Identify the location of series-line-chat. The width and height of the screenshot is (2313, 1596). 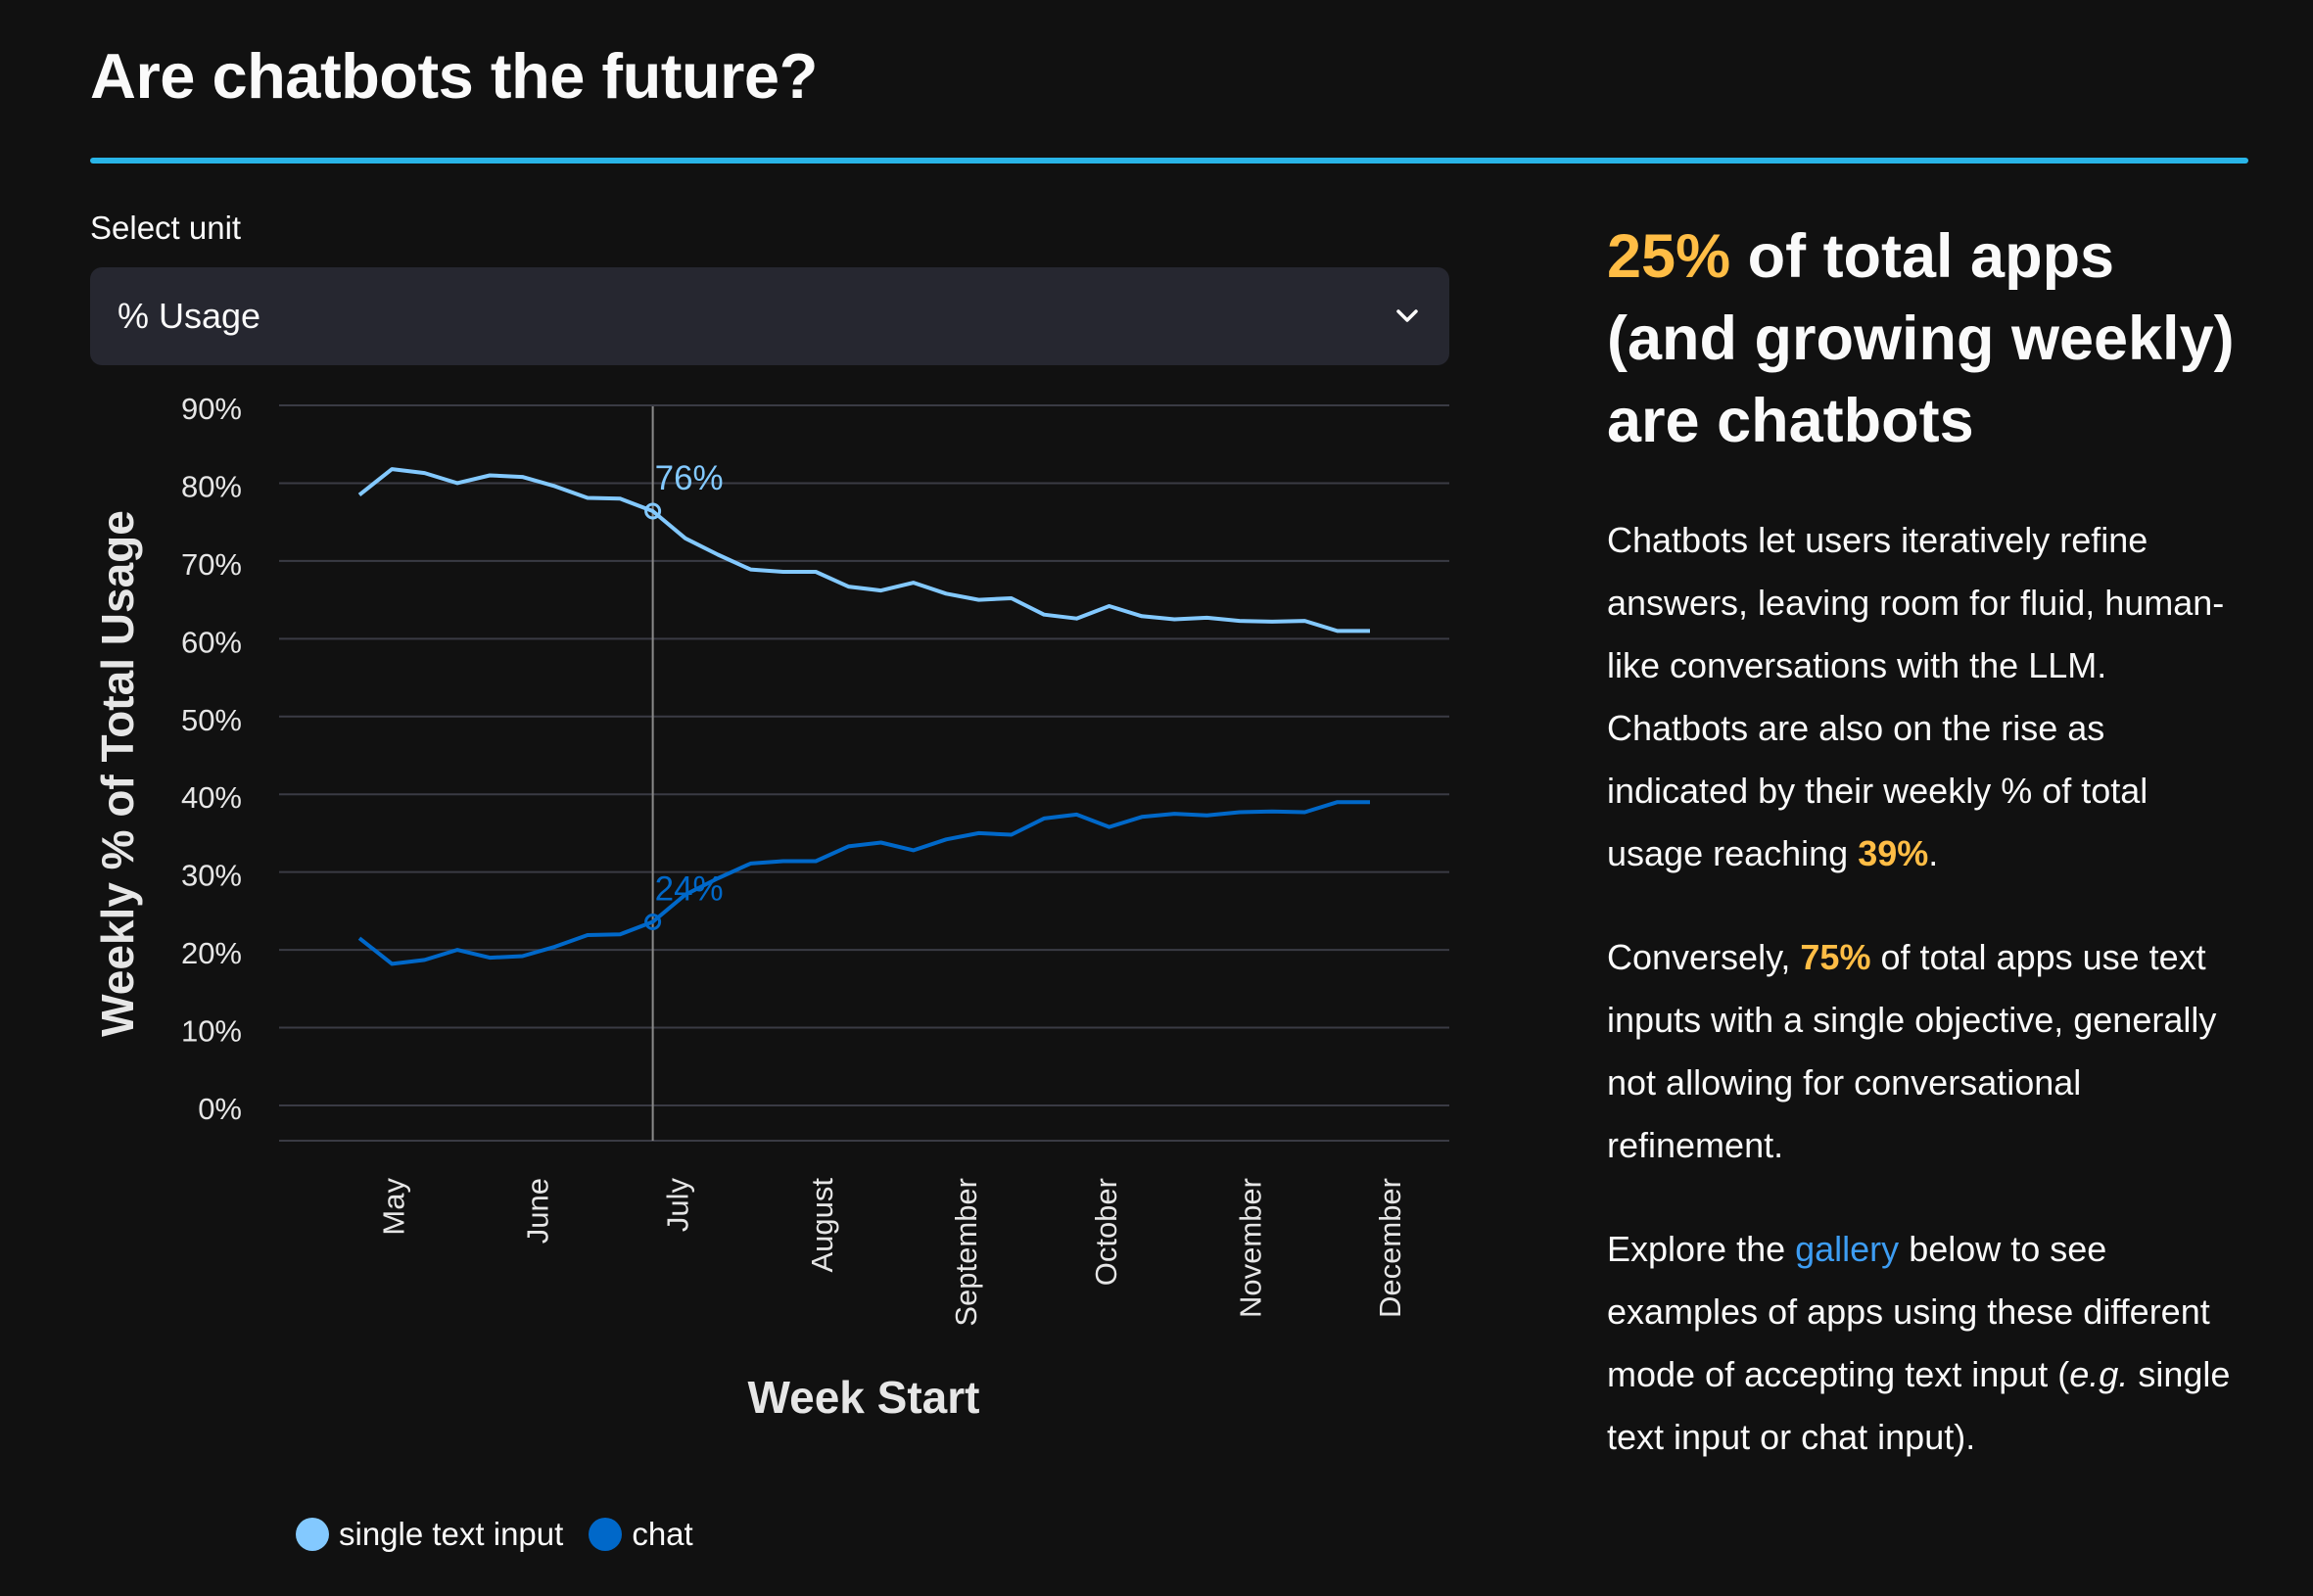
(863, 883).